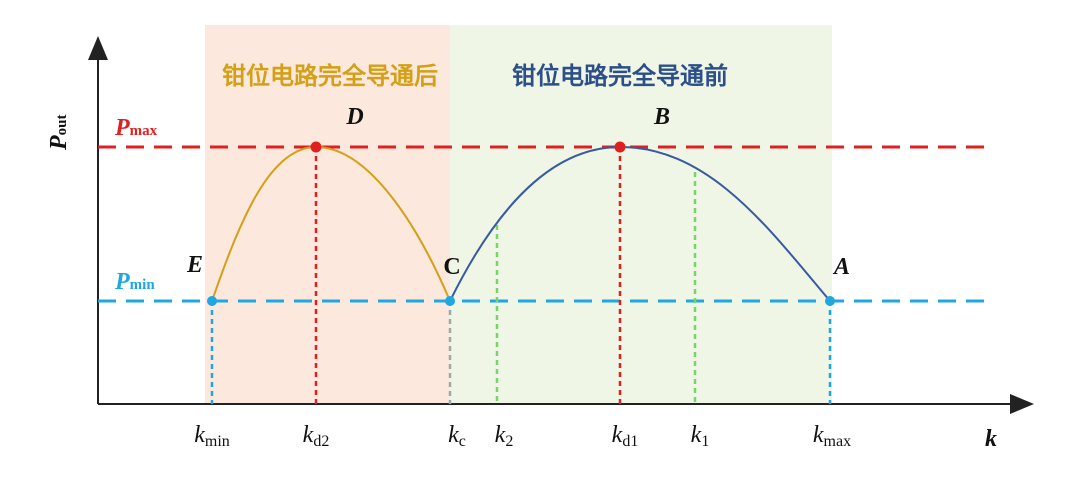  I want to click on tick-label: k2, so click(504, 436).